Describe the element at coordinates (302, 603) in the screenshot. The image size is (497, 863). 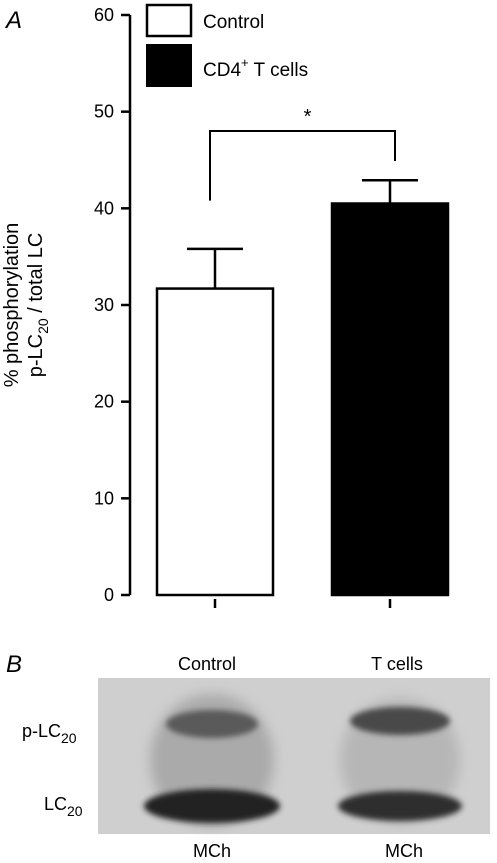
I see `x-ticks` at that location.